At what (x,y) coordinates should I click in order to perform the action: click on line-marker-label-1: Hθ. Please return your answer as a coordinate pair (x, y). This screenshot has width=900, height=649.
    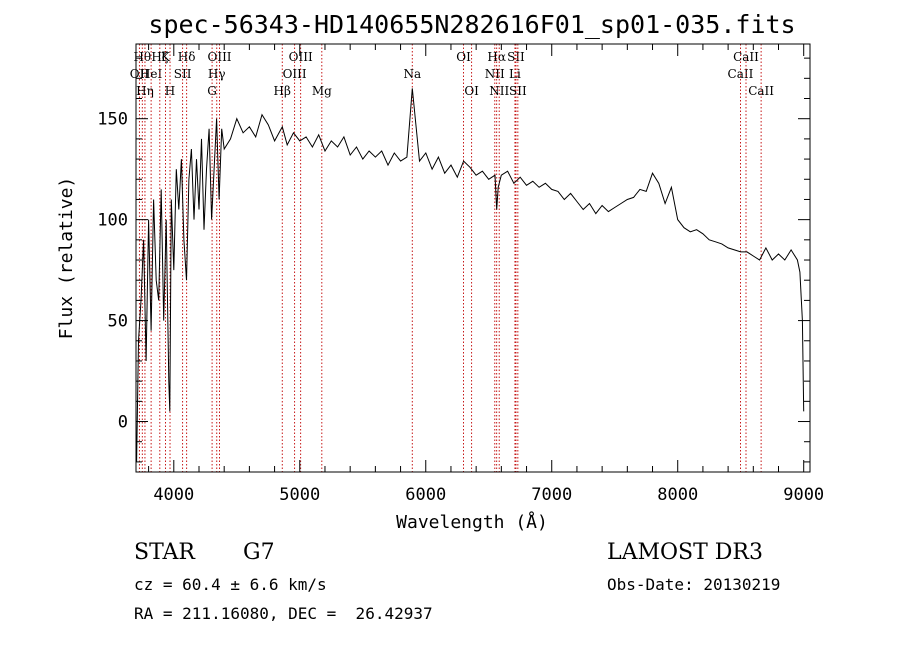
    Looking at the image, I should click on (142, 57).